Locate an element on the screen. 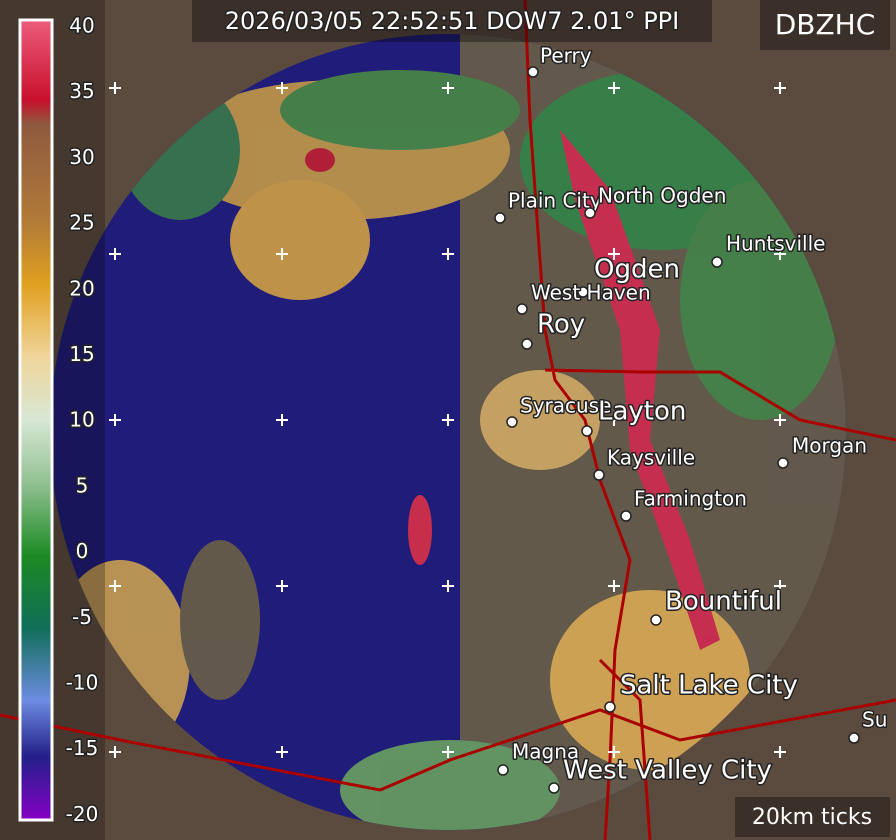  product-box is located at coordinates (825, 25).